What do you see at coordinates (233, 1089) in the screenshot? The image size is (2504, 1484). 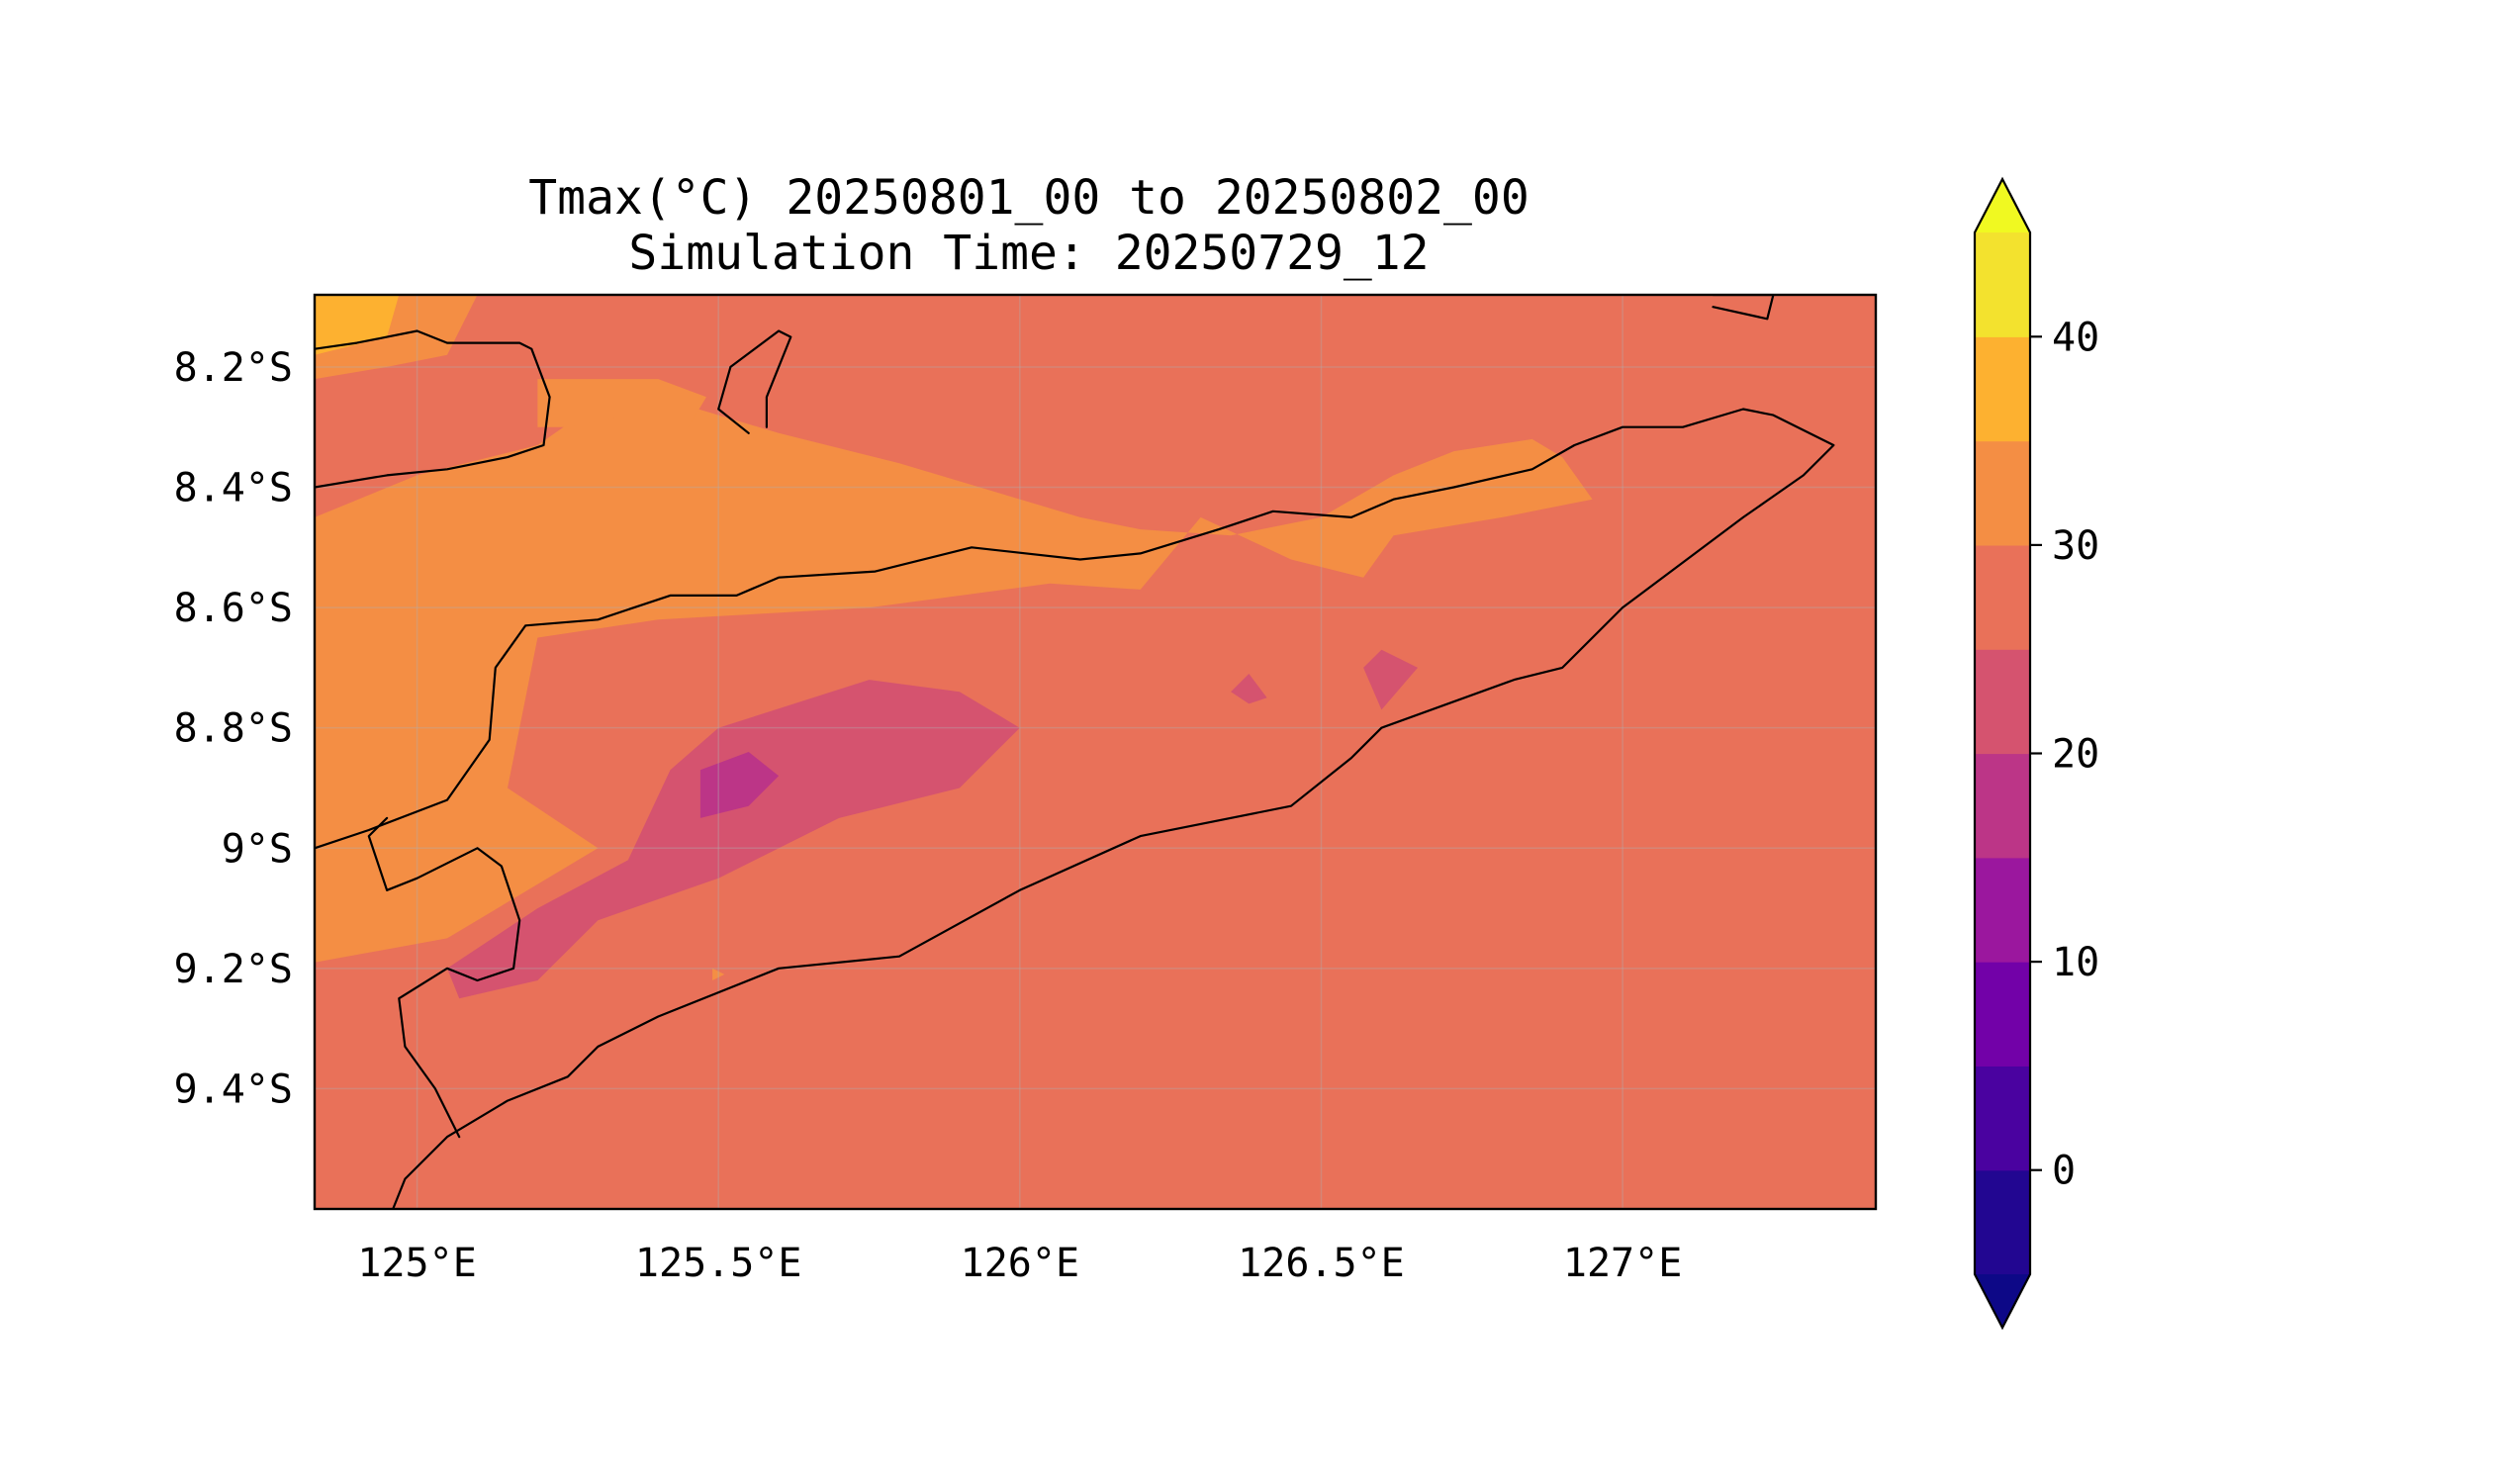 I see `y-tick-label: 9.4°S` at bounding box center [233, 1089].